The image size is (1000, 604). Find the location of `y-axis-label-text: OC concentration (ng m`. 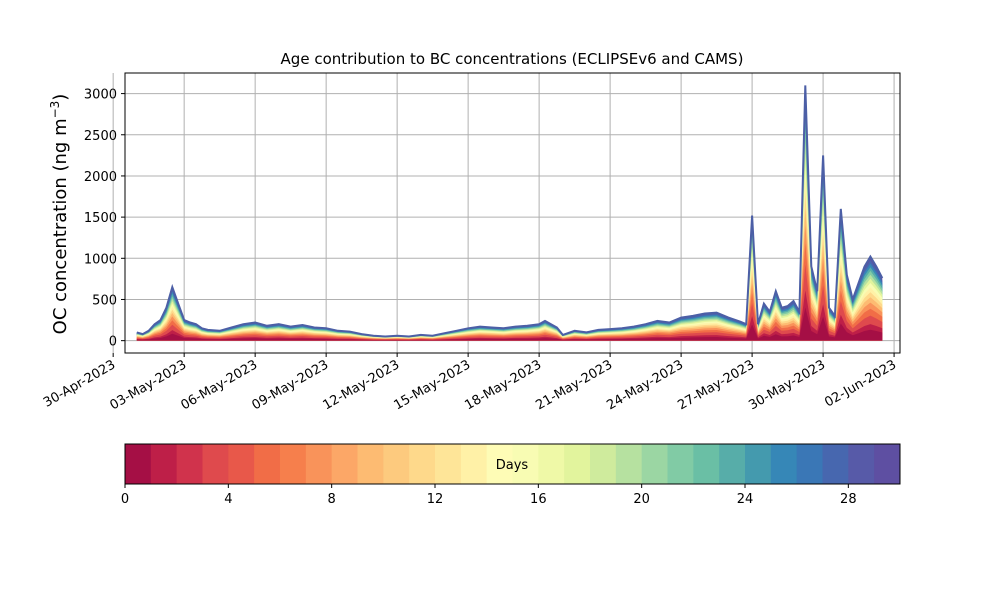

y-axis-label-text: OC concentration (ng m is located at coordinates (60, 226).